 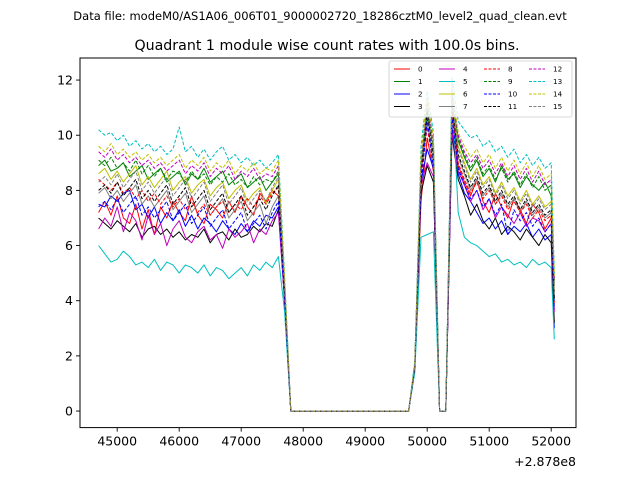 I want to click on legend-label-3: 3, so click(x=420, y=106).